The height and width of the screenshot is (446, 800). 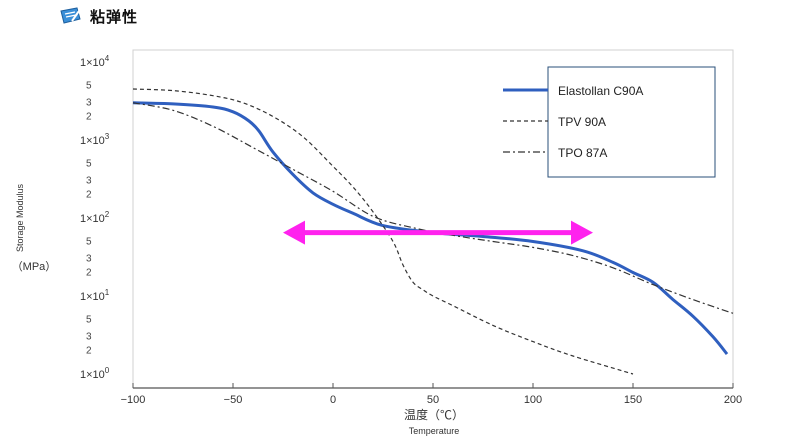 I want to click on x-tick-label: 50, so click(x=433, y=400).